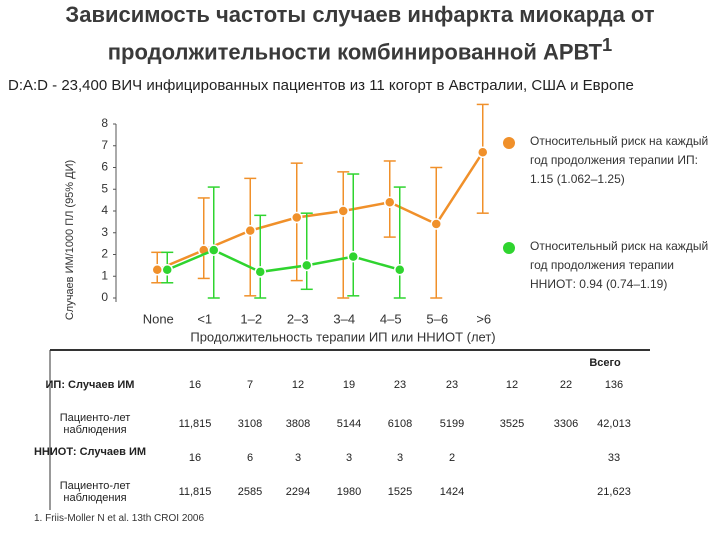  Describe the element at coordinates (452, 458) in the screenshot. I see `table-cell: 2` at that location.